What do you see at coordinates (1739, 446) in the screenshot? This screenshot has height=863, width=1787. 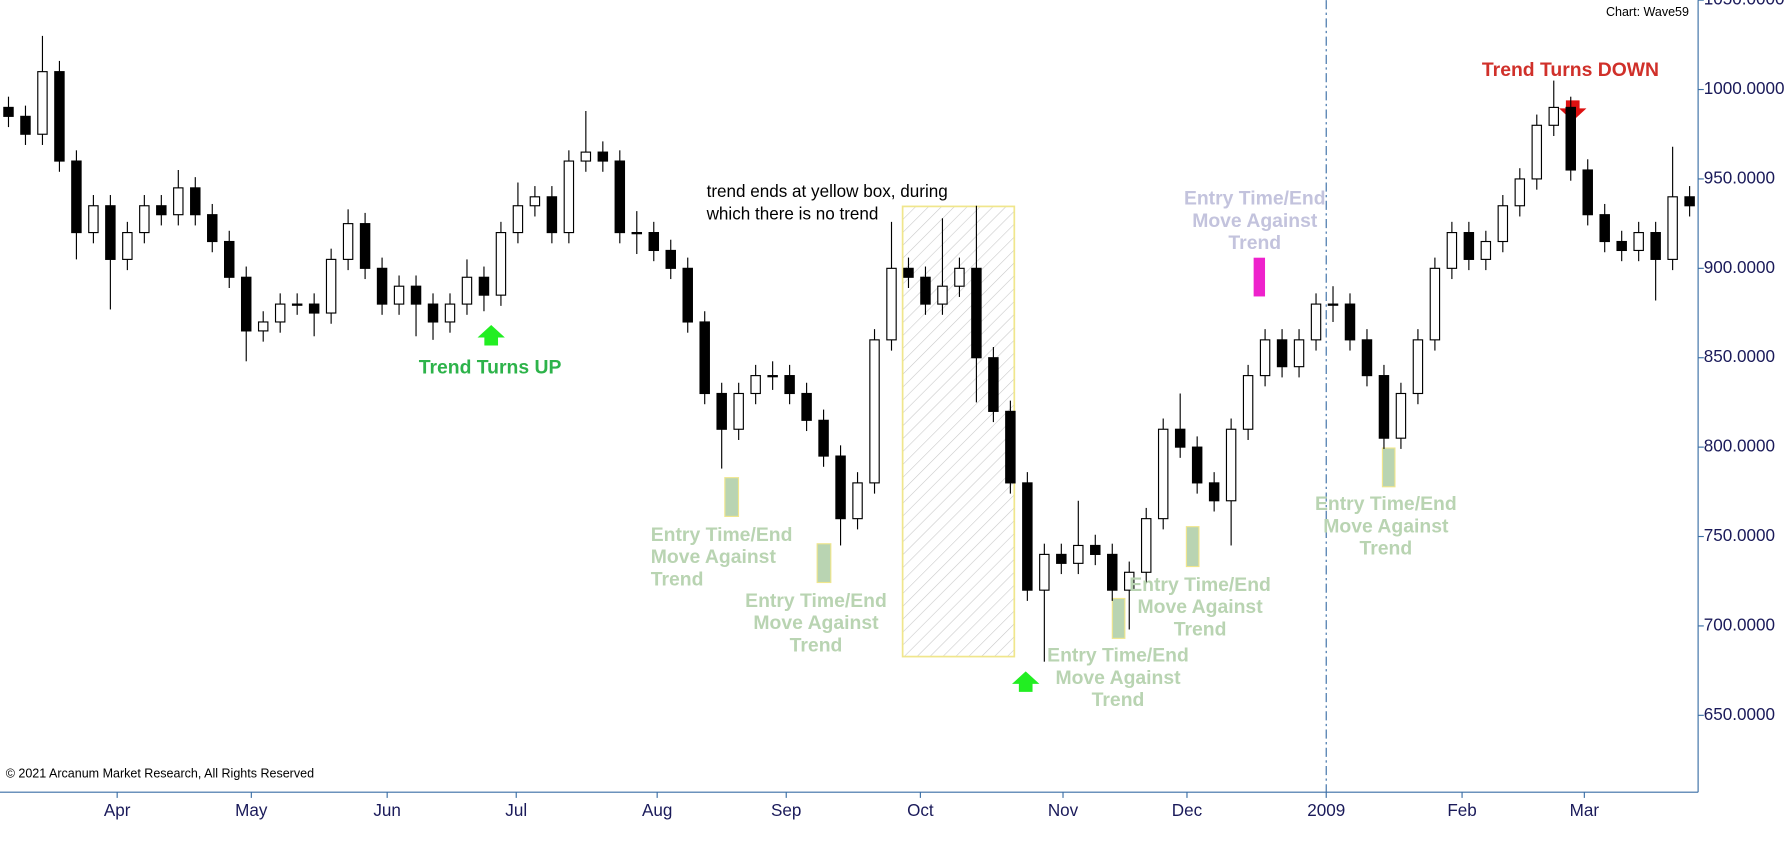 I see `y-tick-label: 800.0000` at bounding box center [1739, 446].